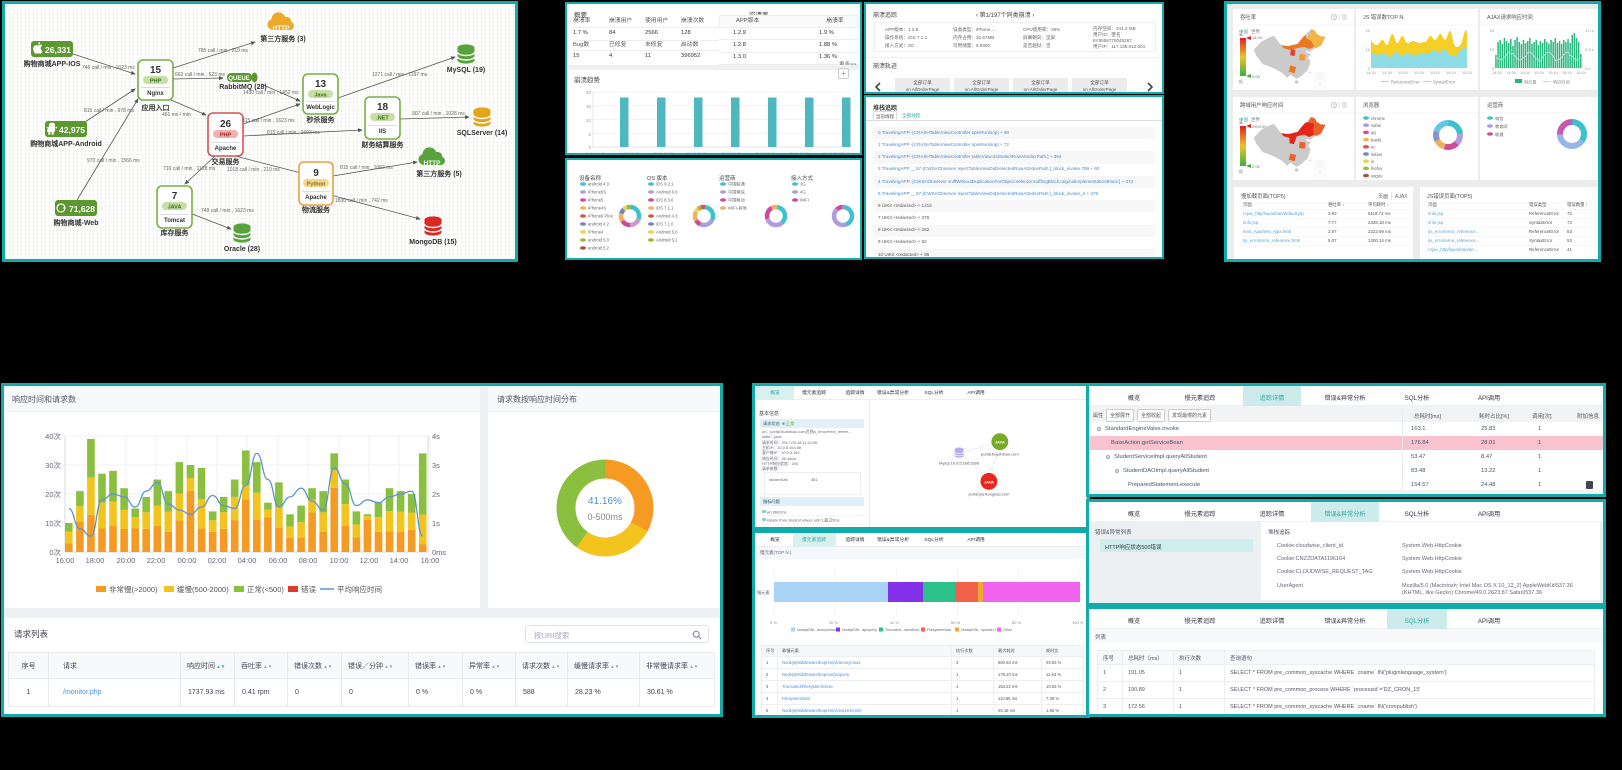 The image size is (1622, 770). I want to click on svg-text: baidu, so click(1376, 139).